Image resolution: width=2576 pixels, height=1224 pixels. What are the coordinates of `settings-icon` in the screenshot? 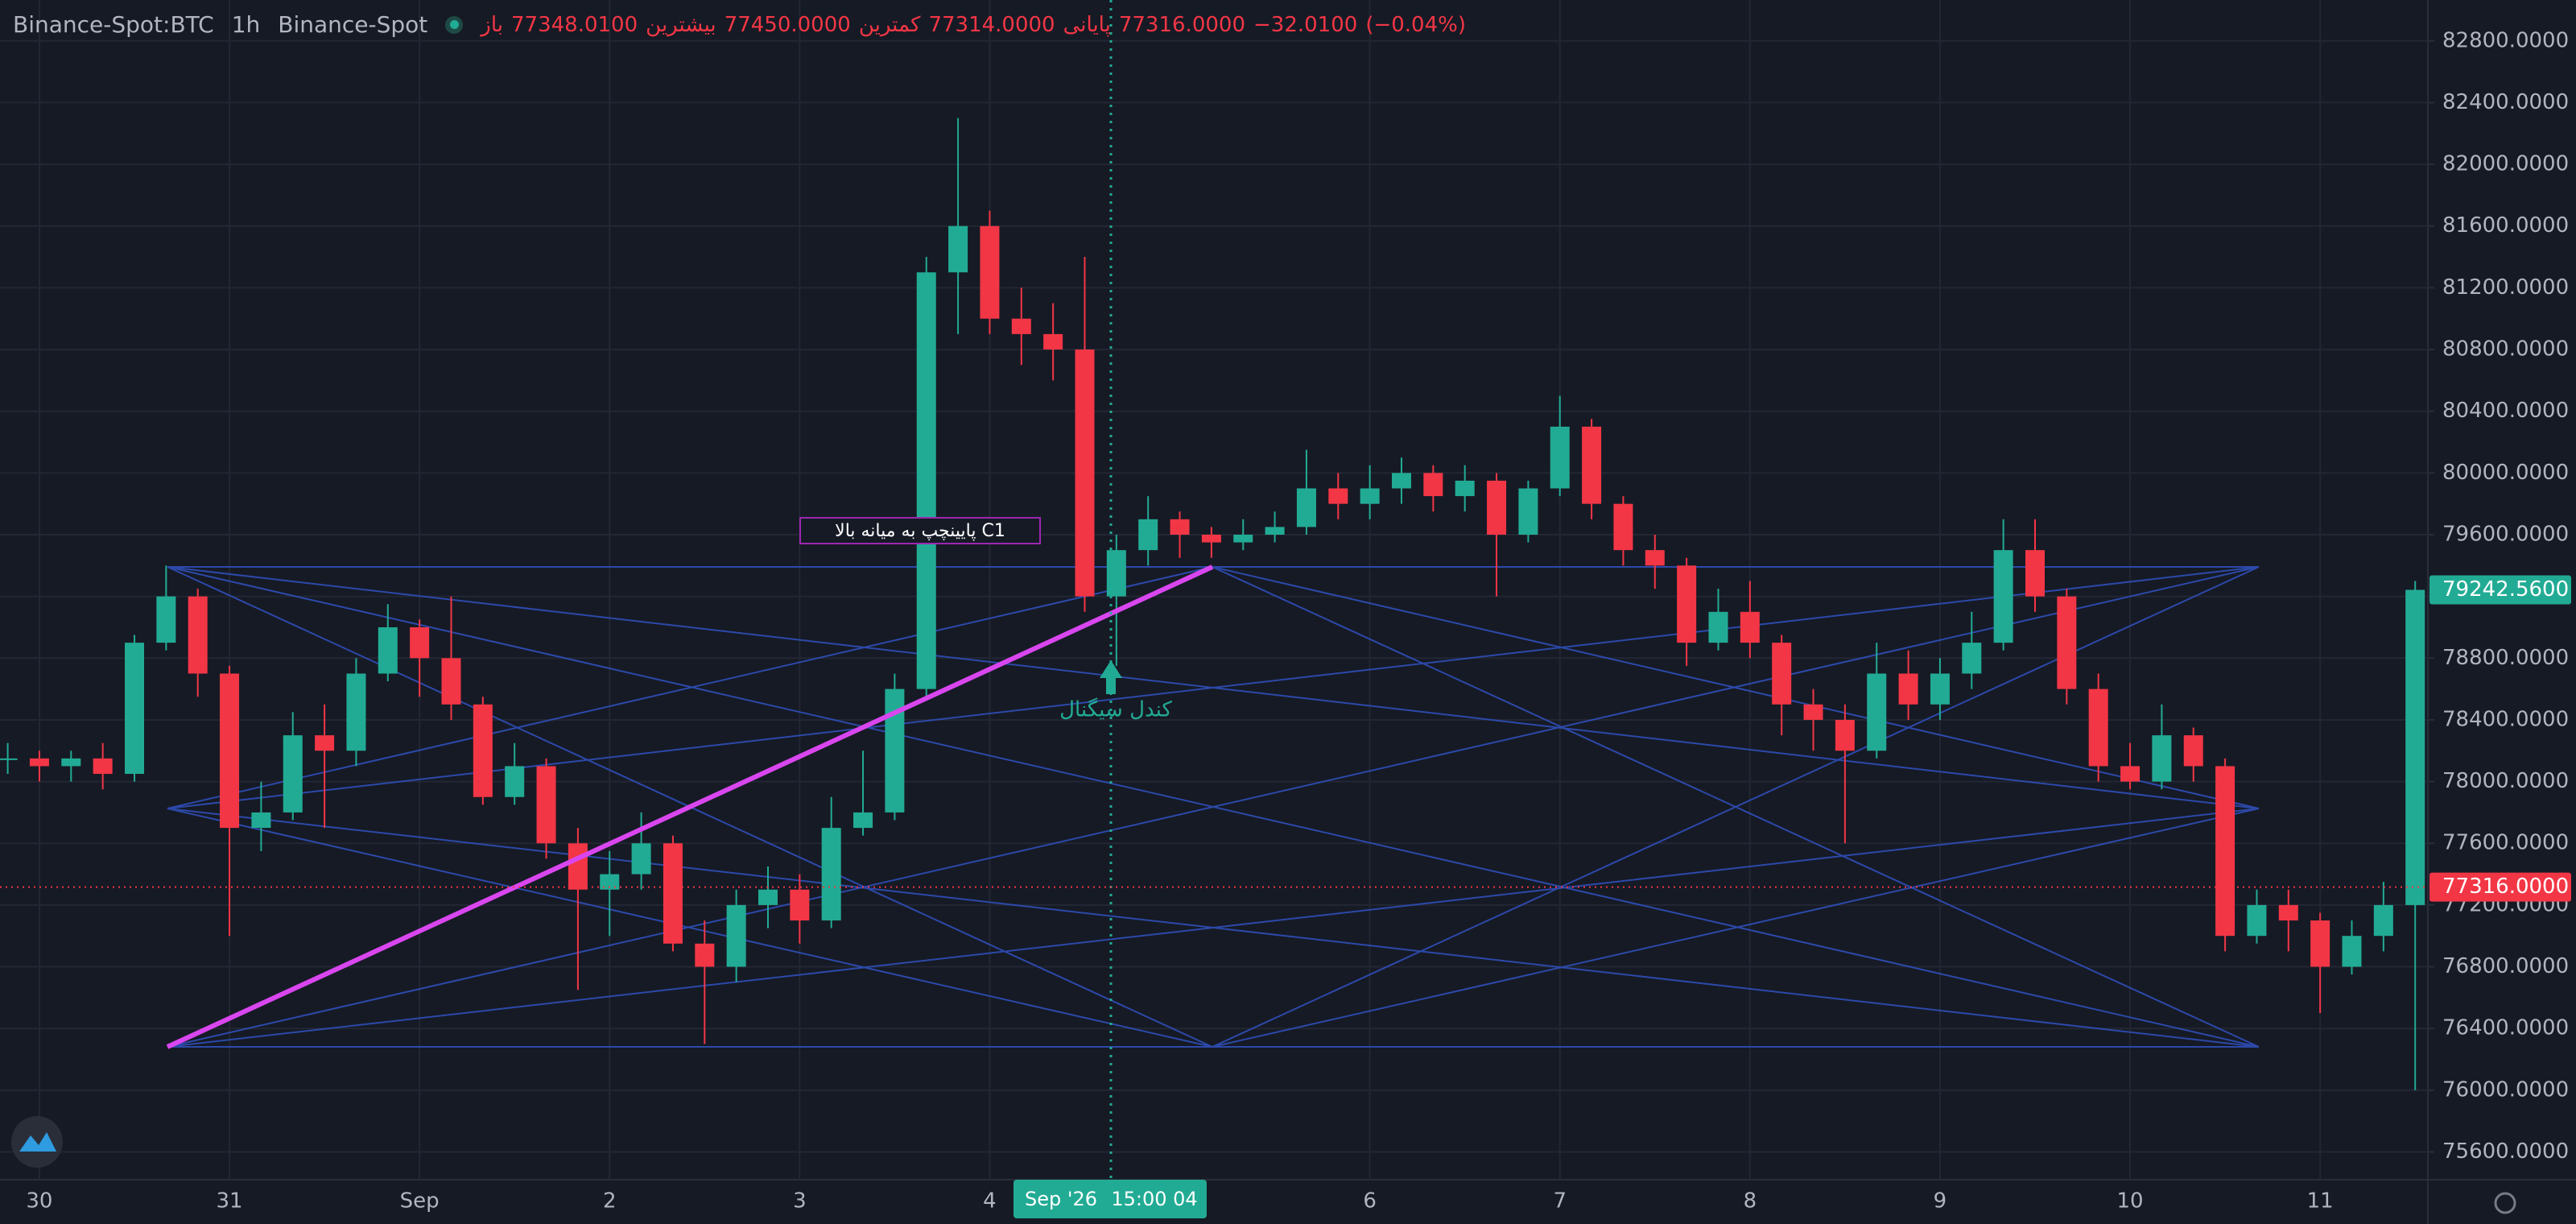 It's located at (2505, 1203).